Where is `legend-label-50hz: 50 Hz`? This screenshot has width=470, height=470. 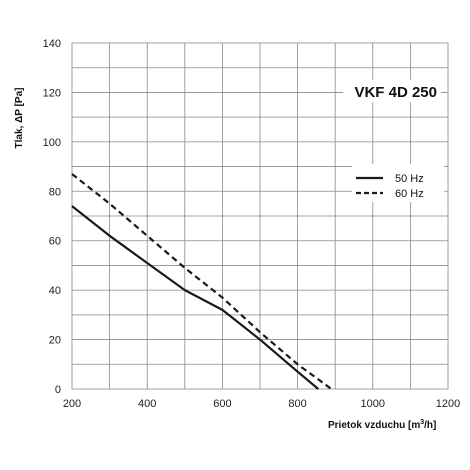
legend-label-50hz: 50 Hz is located at coordinates (409, 179).